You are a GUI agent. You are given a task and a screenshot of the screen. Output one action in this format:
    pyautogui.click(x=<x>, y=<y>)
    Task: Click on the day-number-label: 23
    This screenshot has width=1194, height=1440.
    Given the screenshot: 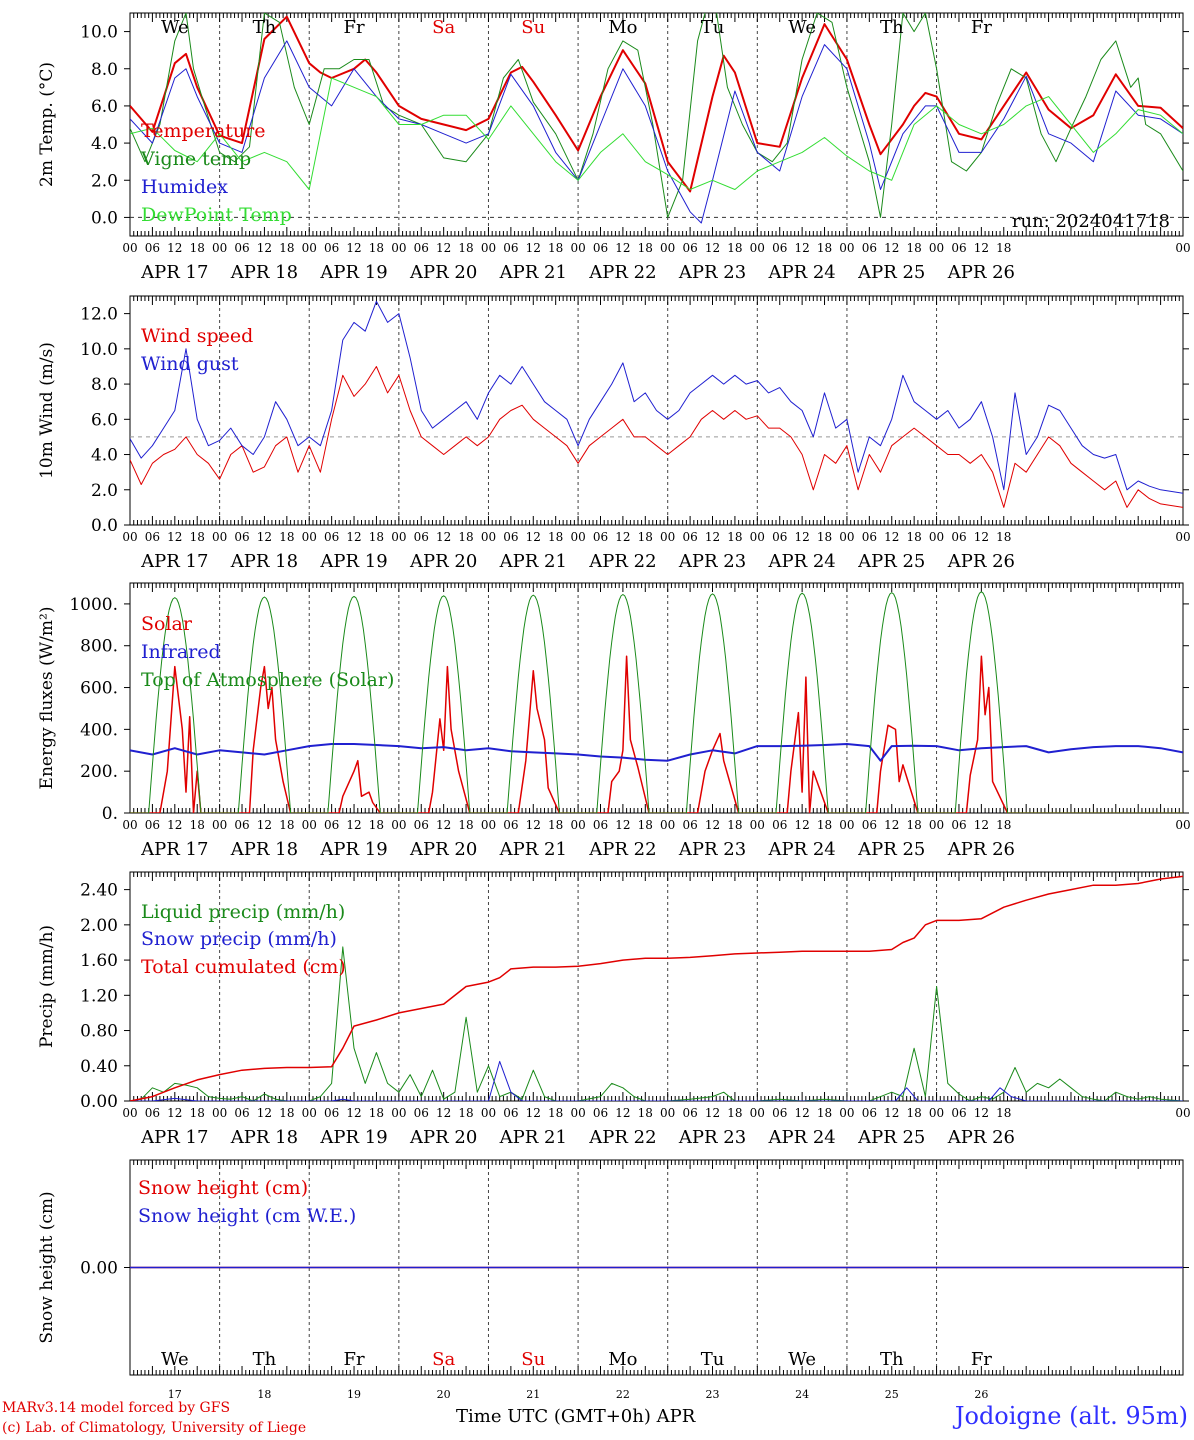 What is the action you would take?
    pyautogui.click(x=713, y=1394)
    